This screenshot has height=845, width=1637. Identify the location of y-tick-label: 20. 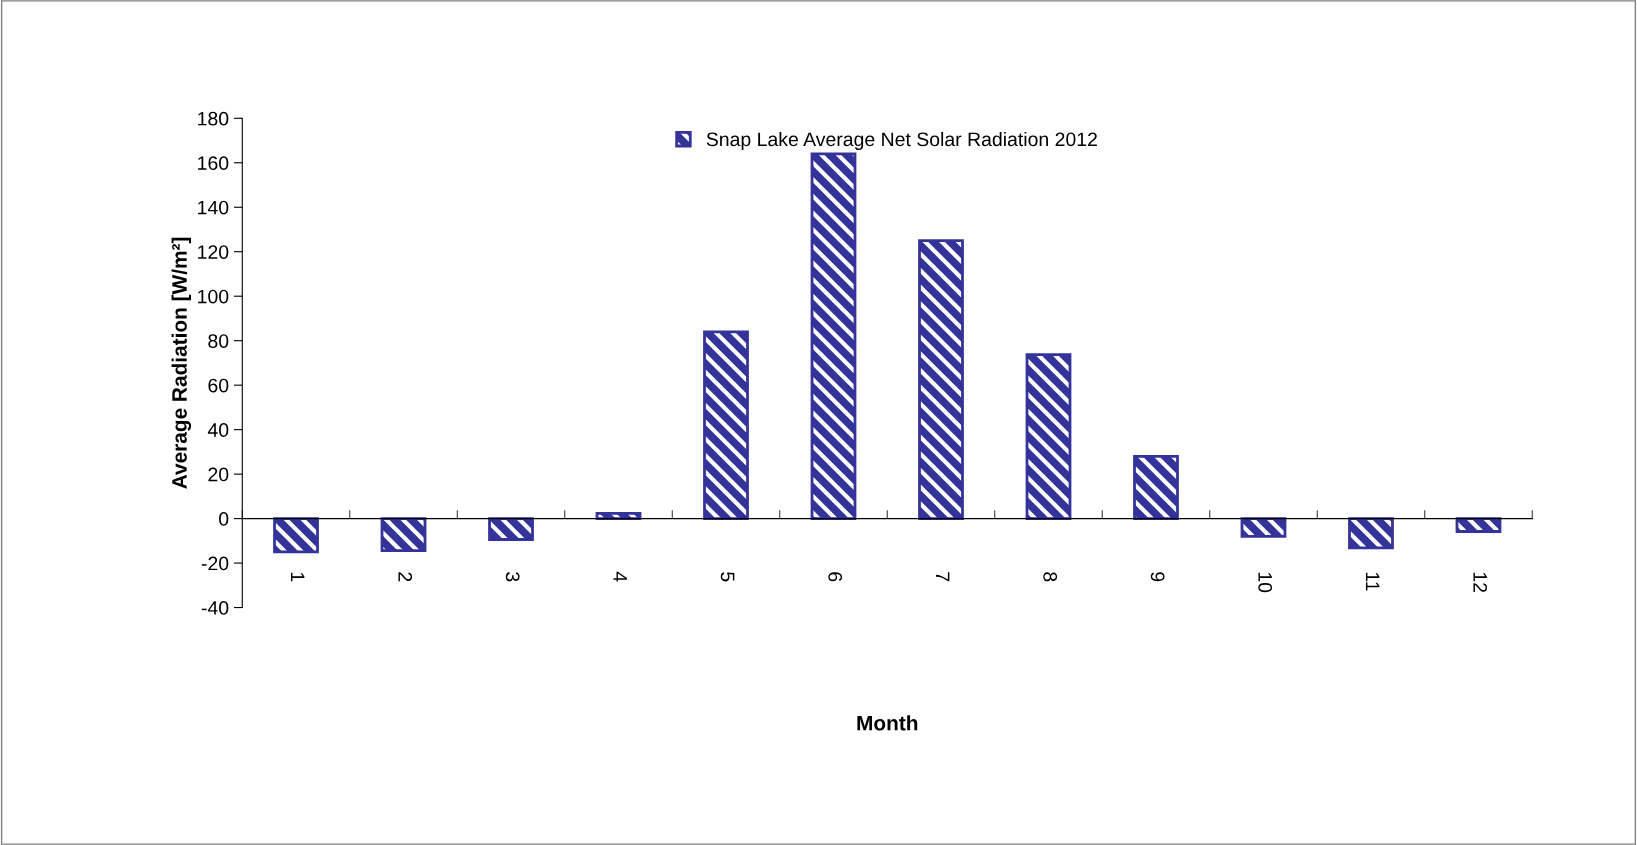
(218, 474).